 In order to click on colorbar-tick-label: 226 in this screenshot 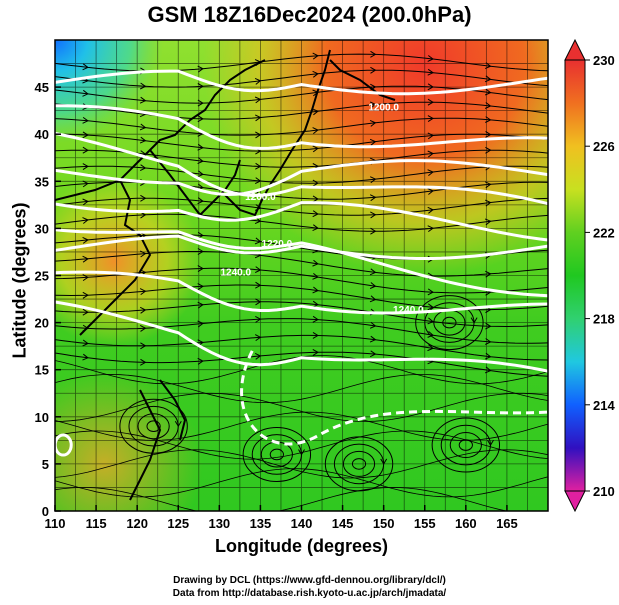, I will do `click(604, 146)`.